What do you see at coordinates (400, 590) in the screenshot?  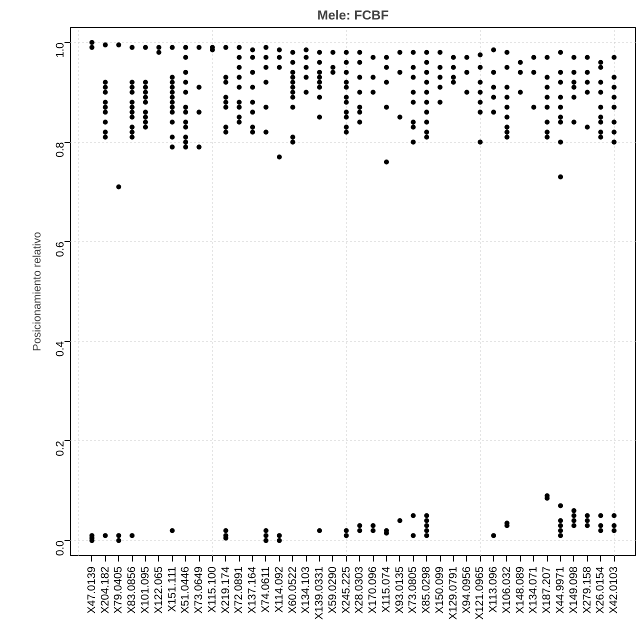 I see `x-tick-label: X93.0135` at bounding box center [400, 590].